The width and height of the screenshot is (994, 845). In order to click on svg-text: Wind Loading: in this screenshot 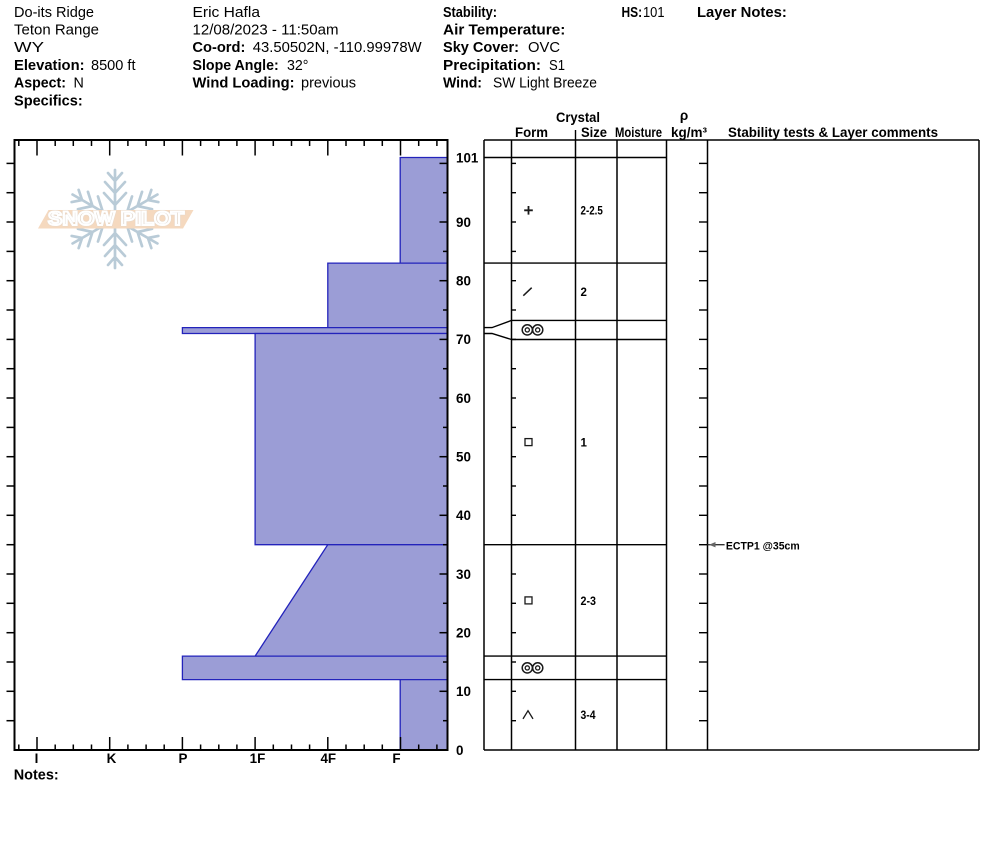, I will do `click(244, 84)`.